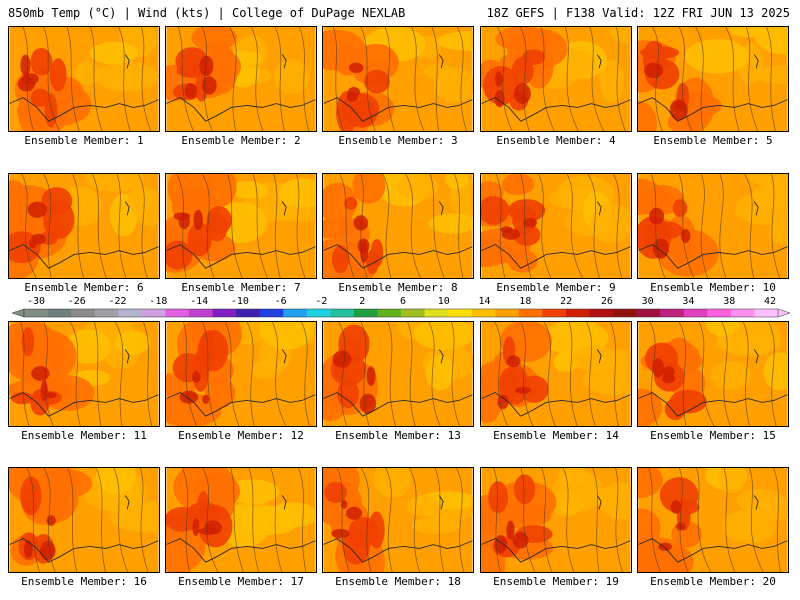 This screenshot has height=600, width=800. What do you see at coordinates (770, 301) in the screenshot?
I see `colorbar-tick-label: 42` at bounding box center [770, 301].